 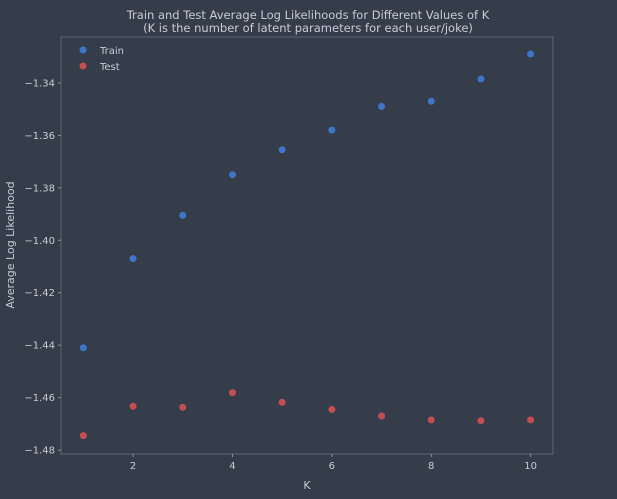 I want to click on legend-label-train: Train, so click(x=111, y=51).